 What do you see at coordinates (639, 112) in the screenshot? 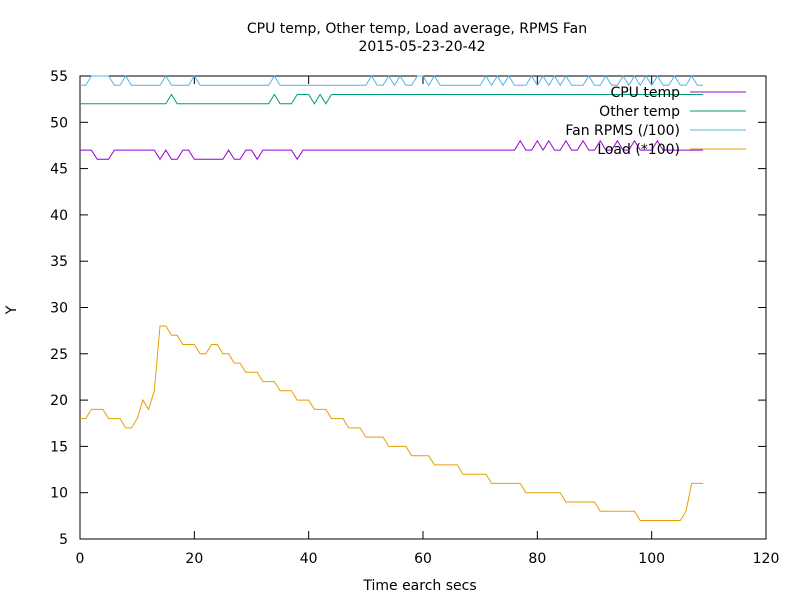
I see `legend-label: Other temp` at bounding box center [639, 112].